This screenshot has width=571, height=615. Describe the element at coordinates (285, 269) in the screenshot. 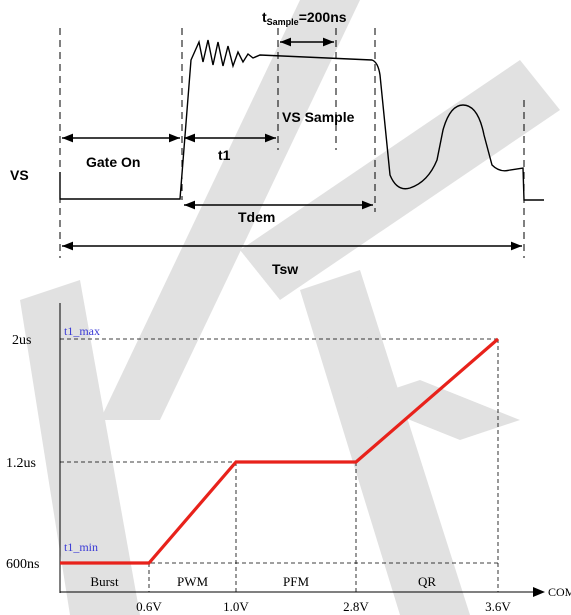

I see `tsw-label: Tsw` at that location.